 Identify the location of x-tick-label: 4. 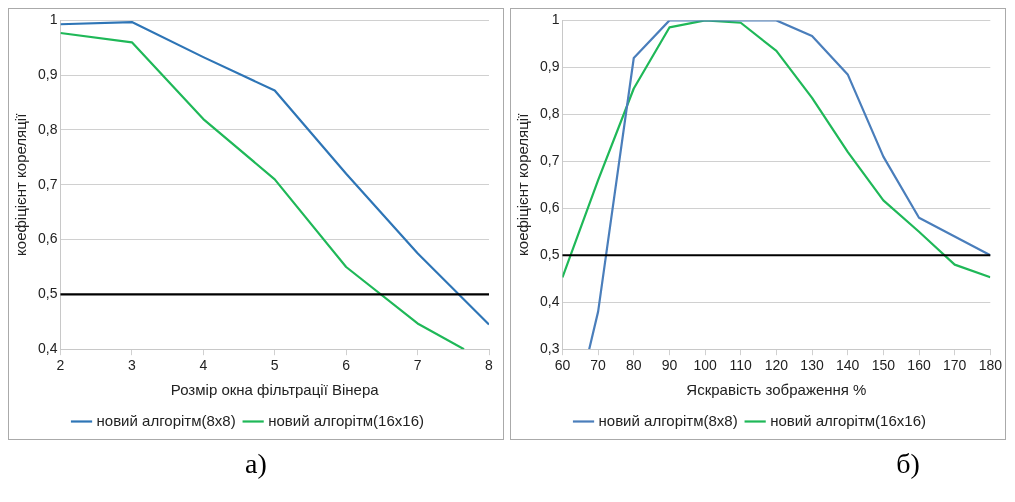
(203, 365).